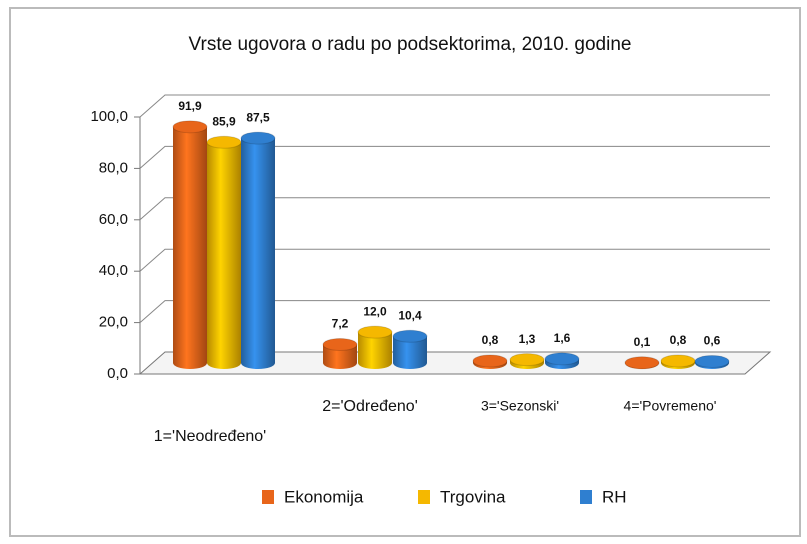 The width and height of the screenshot is (807, 544). I want to click on data-label: 0,6, so click(712, 341).